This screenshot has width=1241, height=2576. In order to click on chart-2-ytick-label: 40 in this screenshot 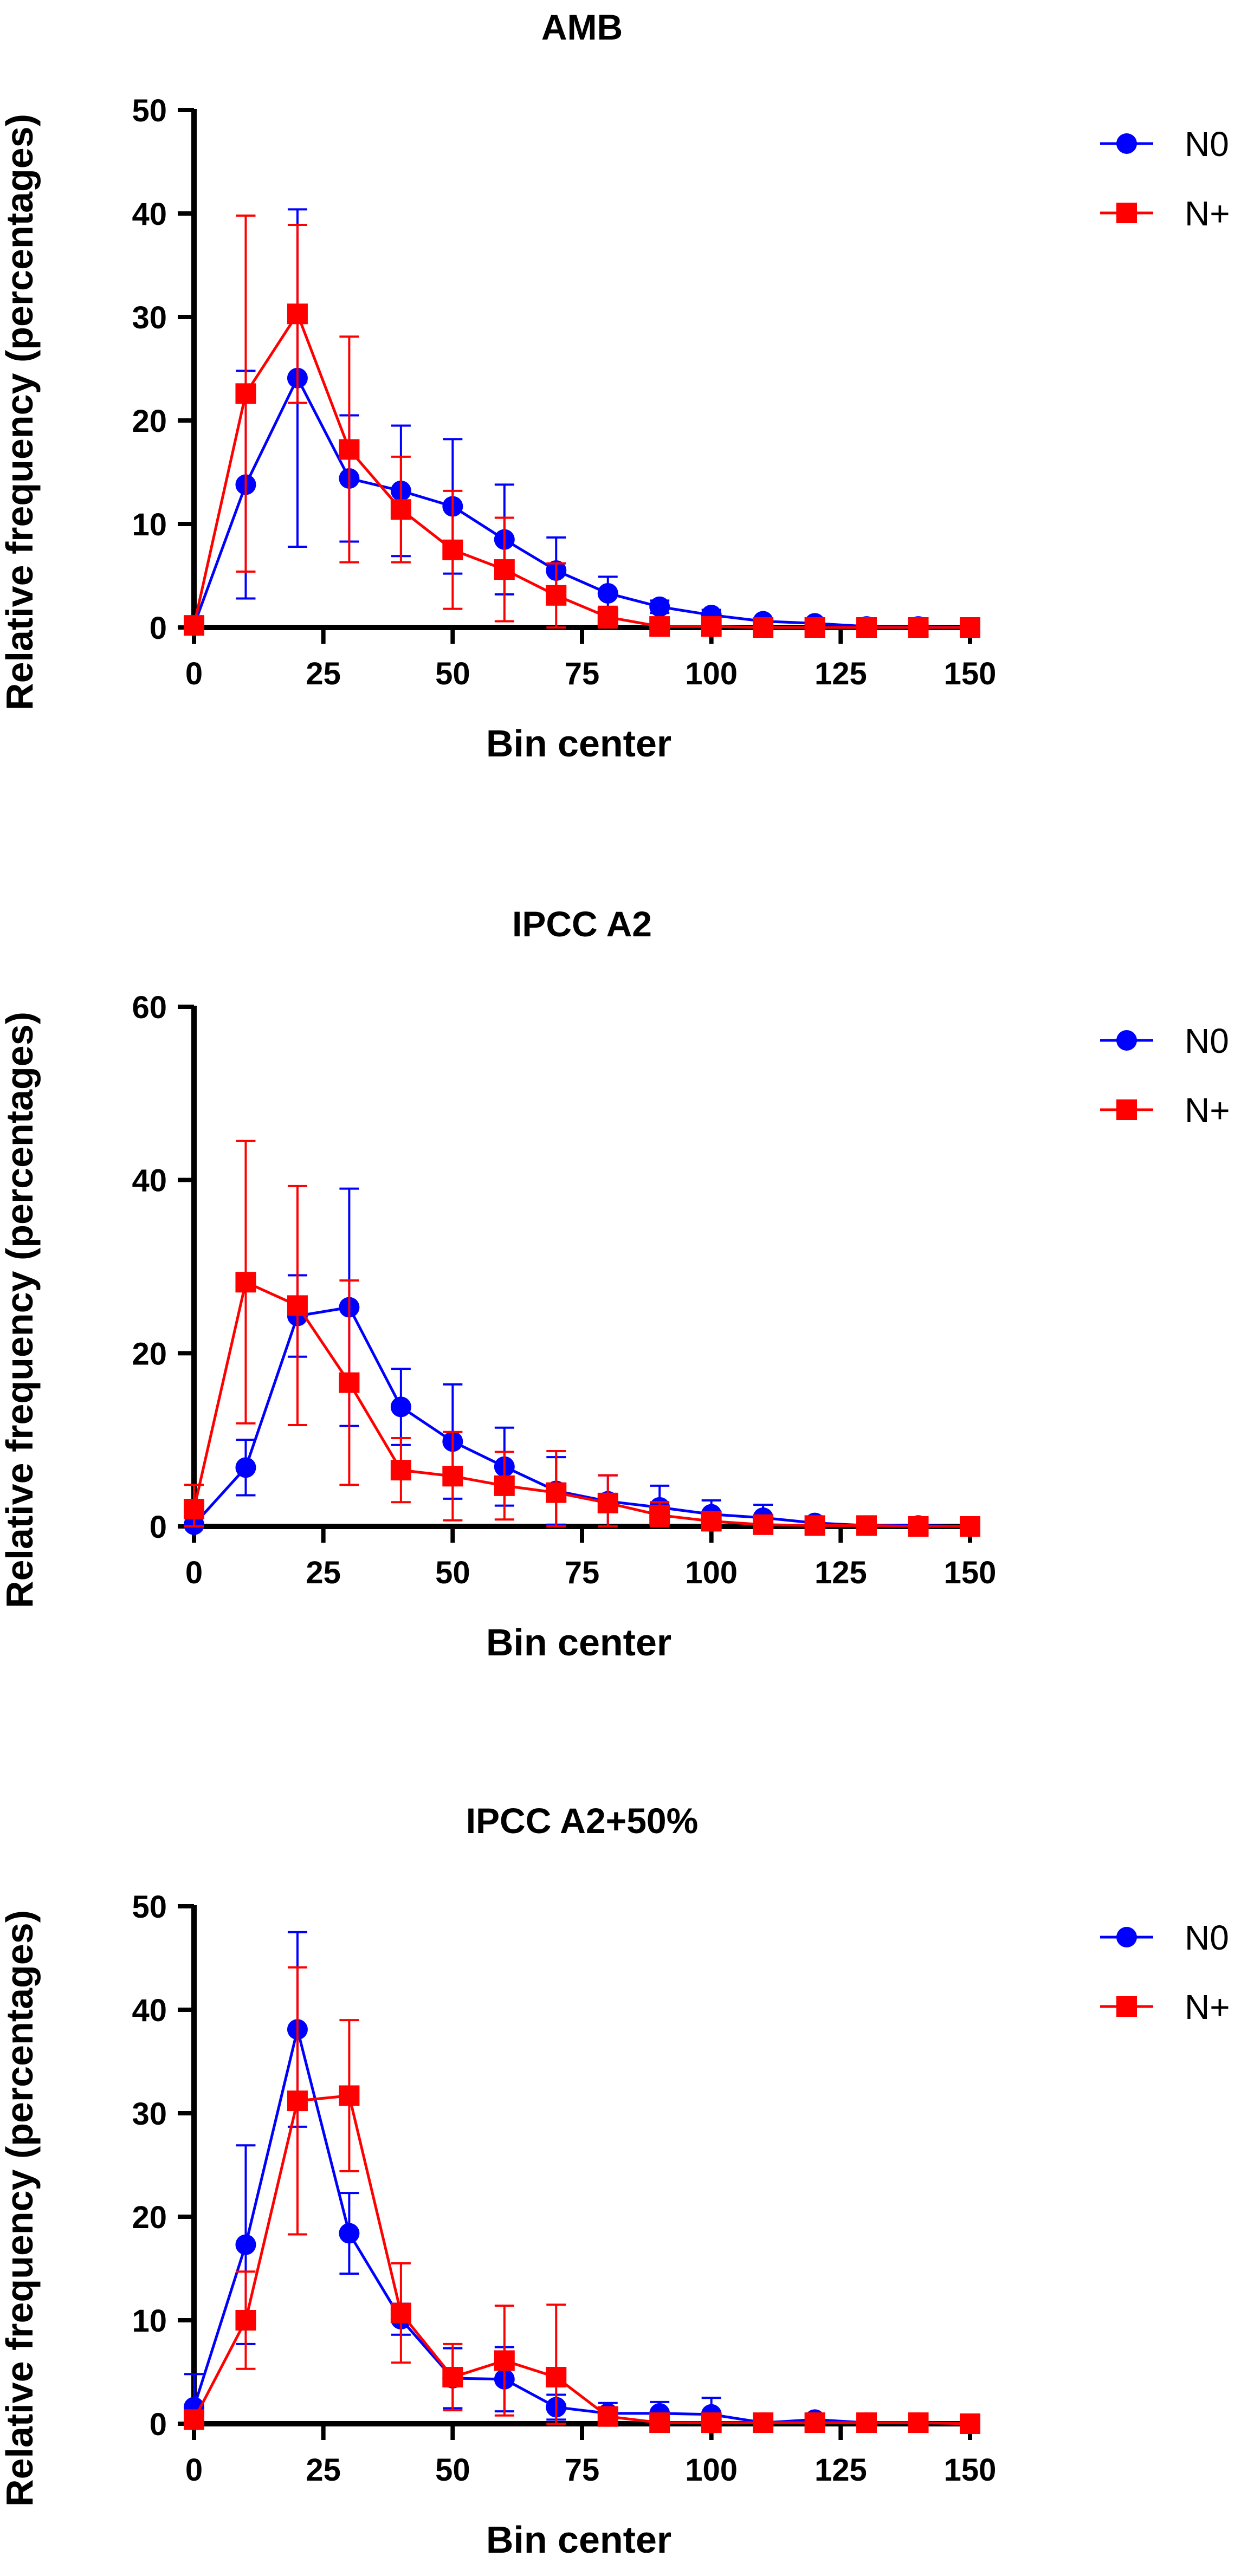, I will do `click(149, 2010)`.